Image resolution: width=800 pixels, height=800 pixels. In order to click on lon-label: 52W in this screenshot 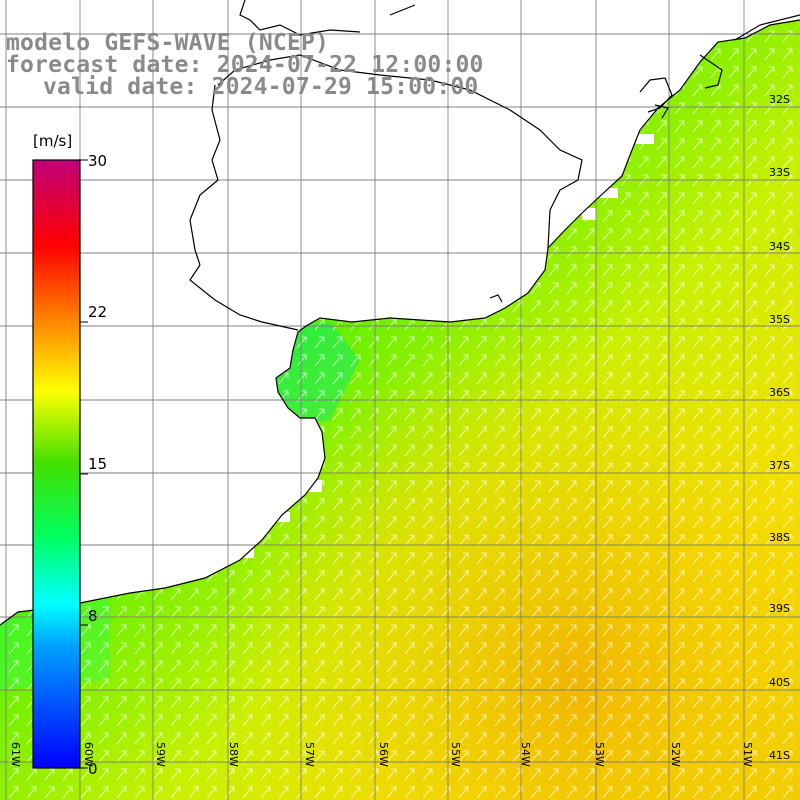, I will do `click(675, 754)`.